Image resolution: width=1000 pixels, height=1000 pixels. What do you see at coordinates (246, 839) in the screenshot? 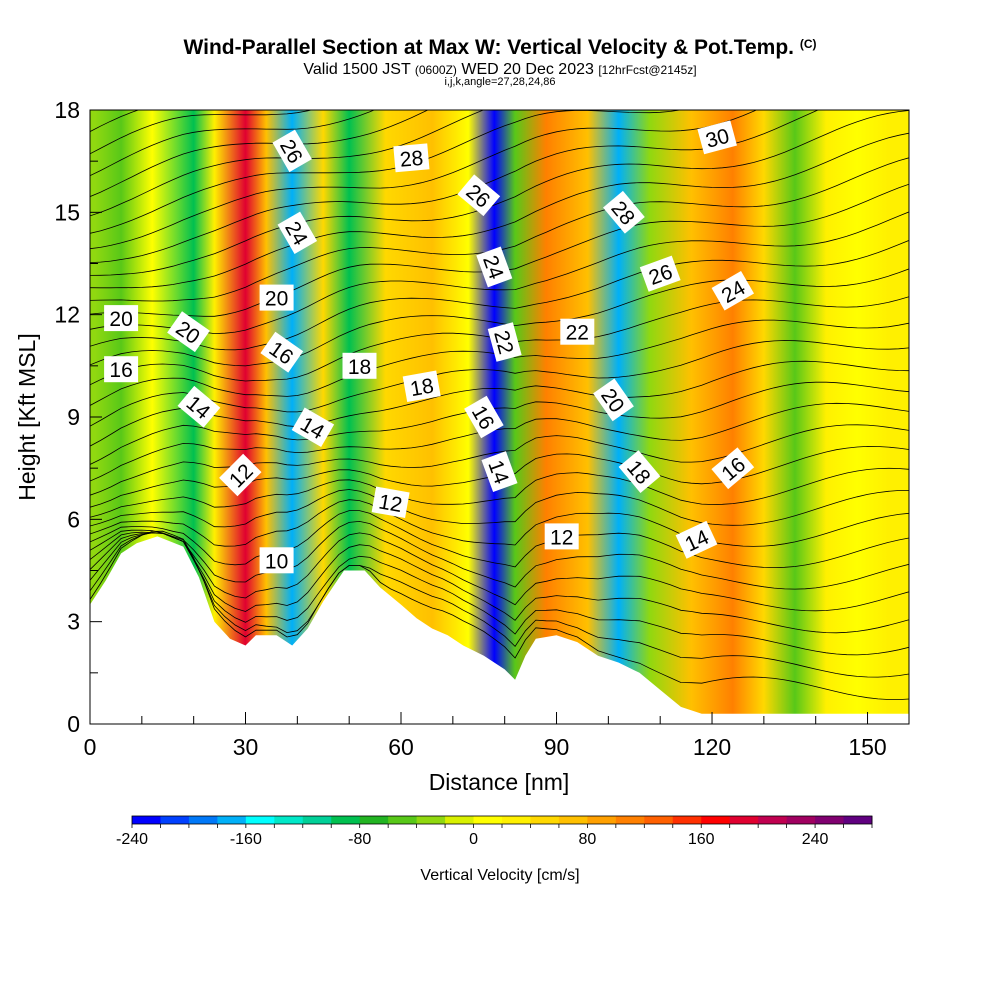
I see `colorbar-tick-label: -160` at bounding box center [246, 839].